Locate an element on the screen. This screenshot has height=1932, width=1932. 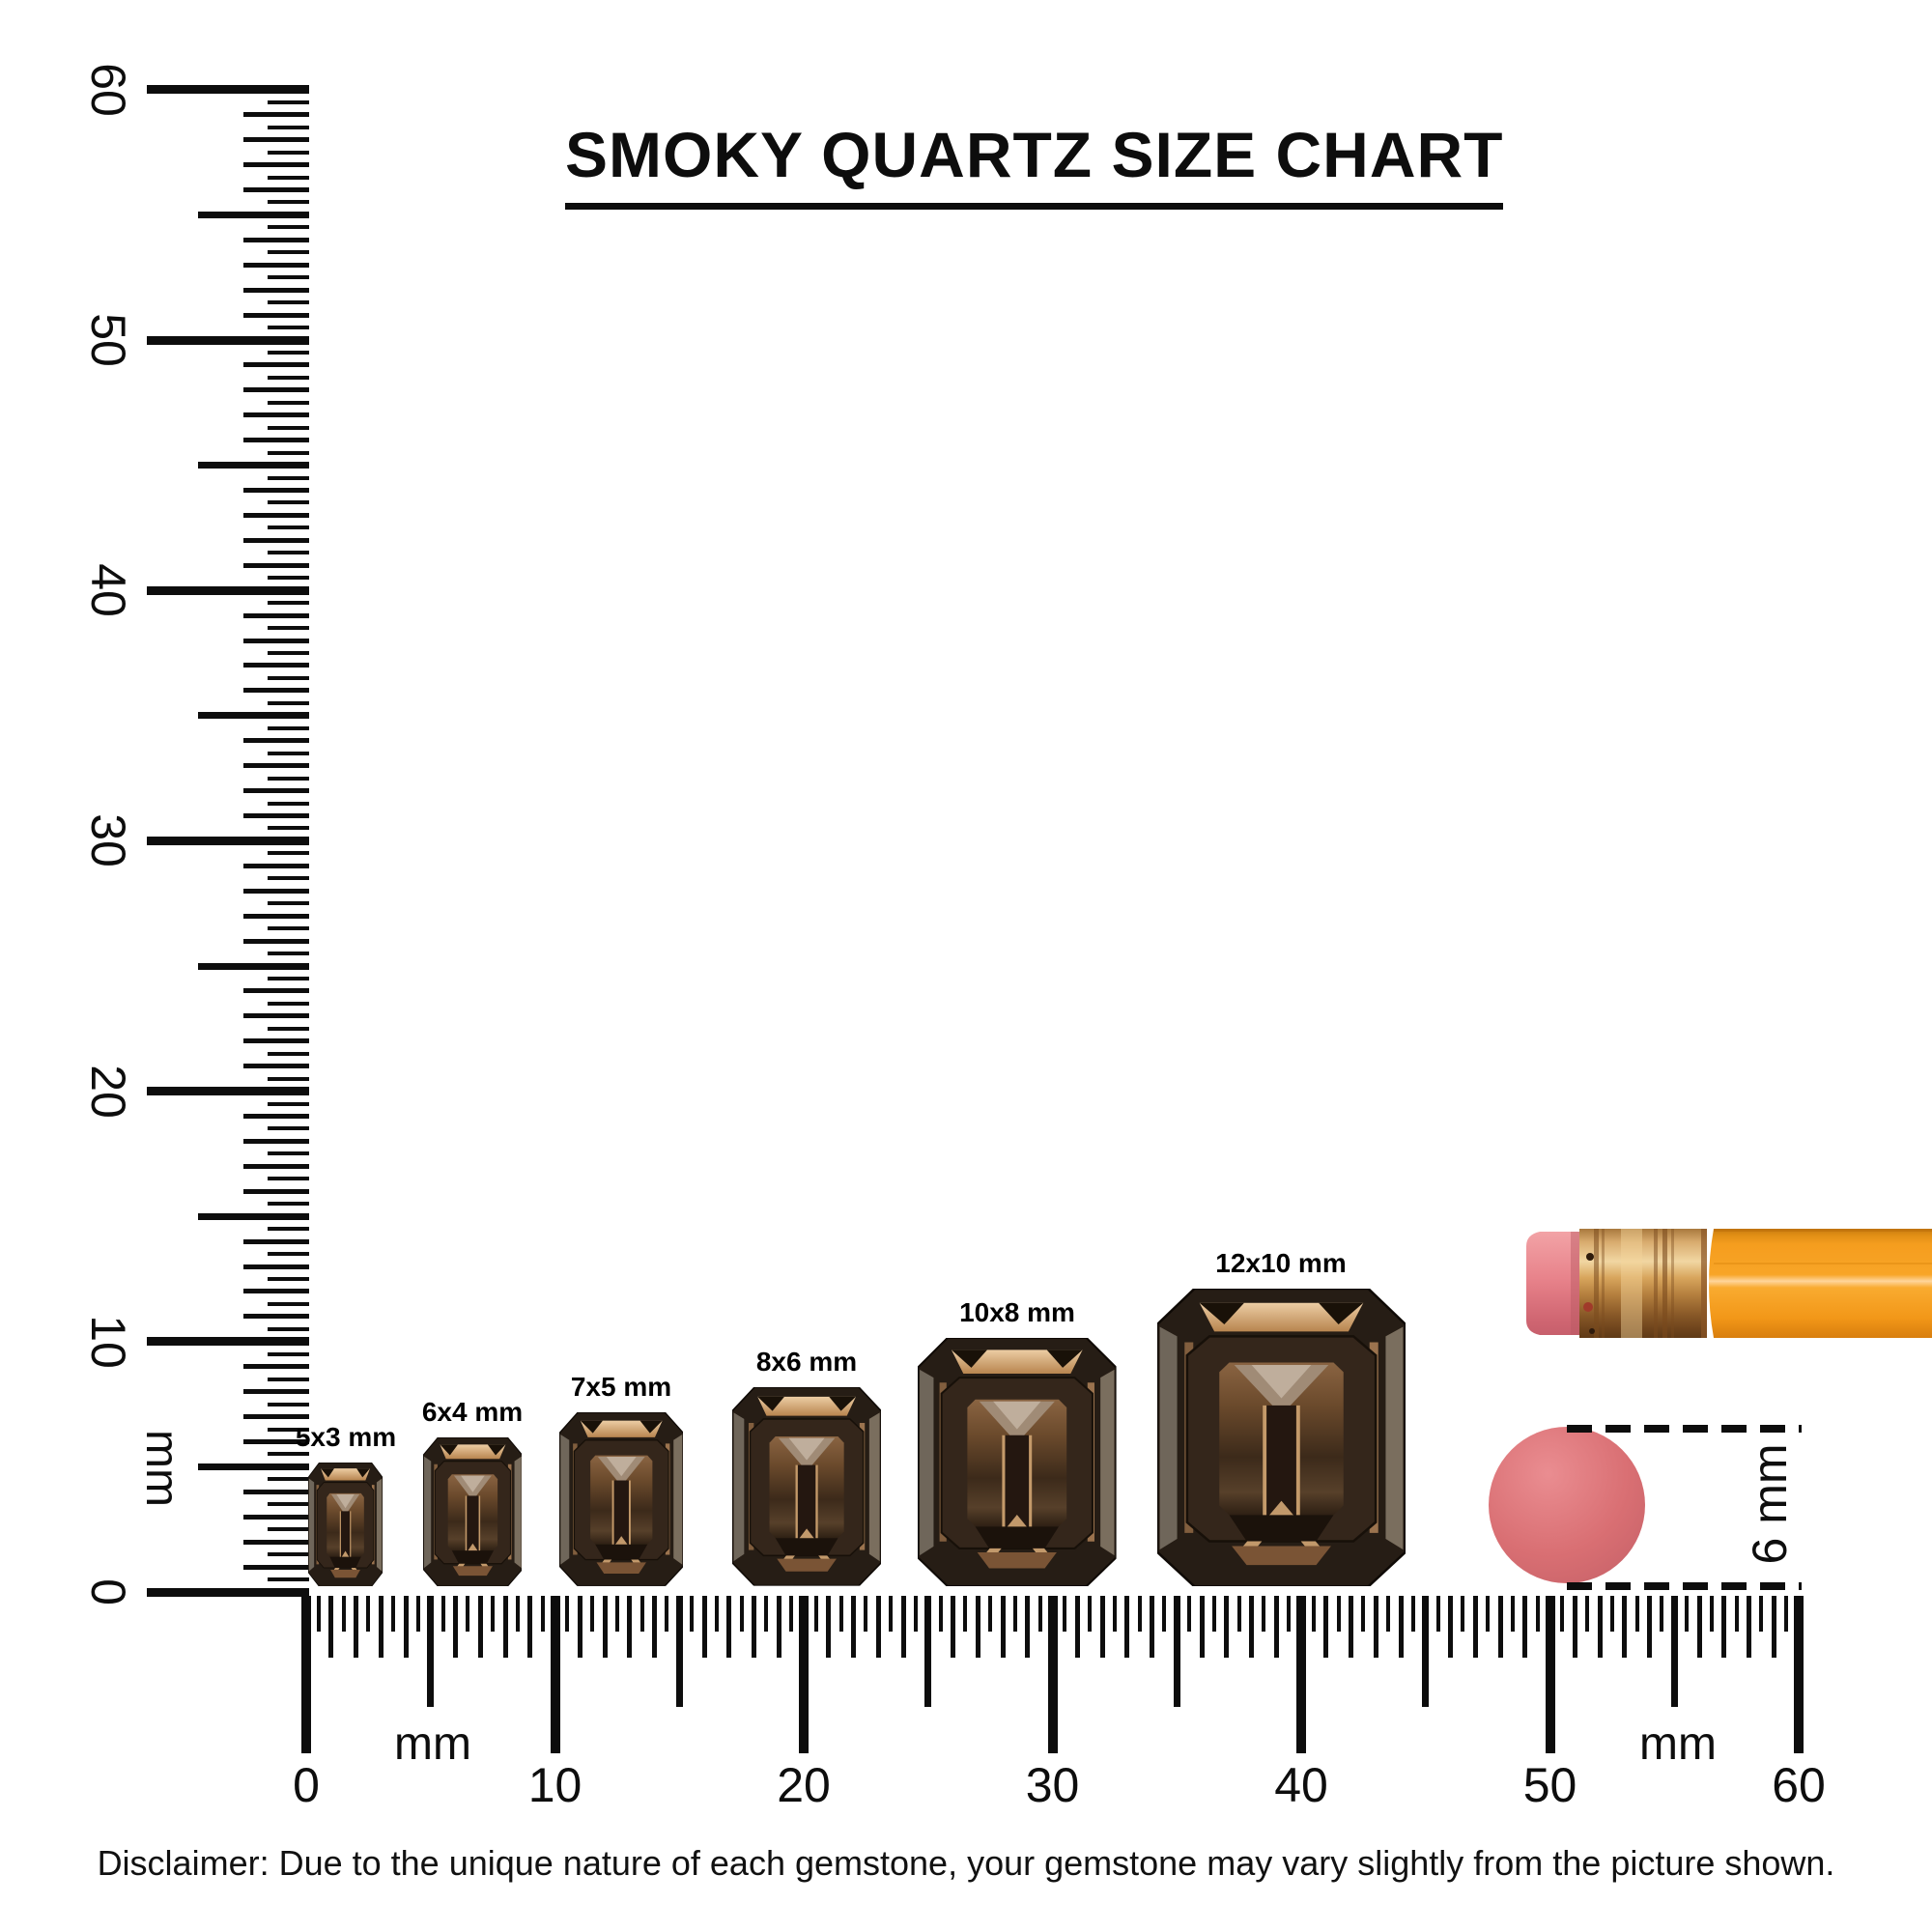
bottom-ruler-tick-18mm is located at coordinates (754, 1627).